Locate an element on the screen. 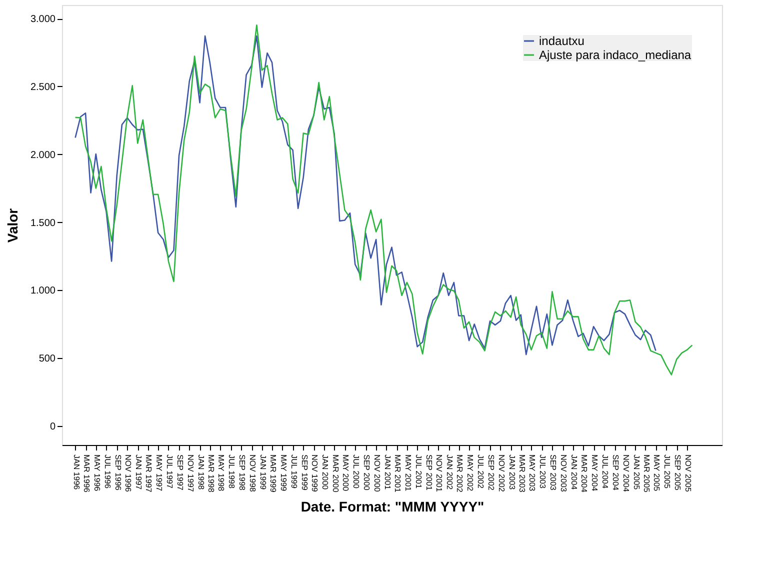 The width and height of the screenshot is (760, 582). x-tick-label: NOV 1998 is located at coordinates (253, 473).